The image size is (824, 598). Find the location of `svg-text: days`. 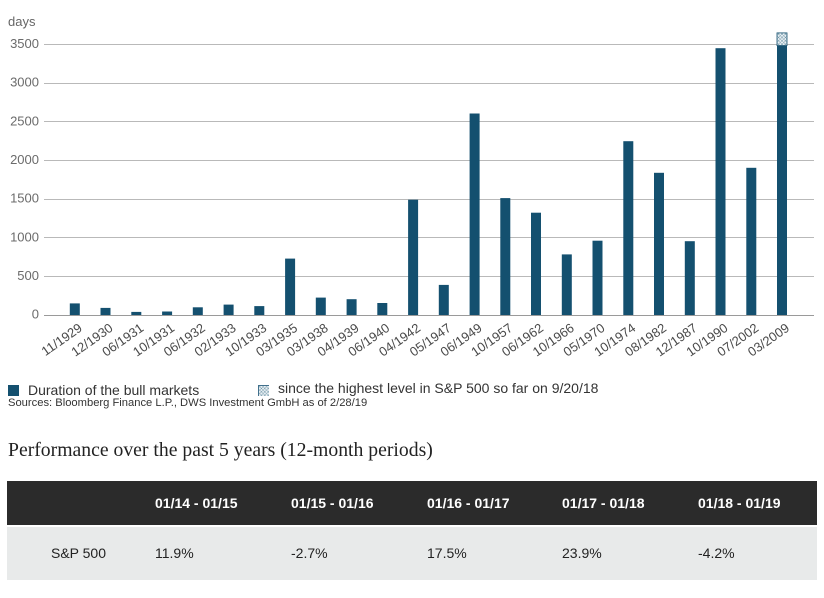

svg-text: days is located at coordinates (22, 21).